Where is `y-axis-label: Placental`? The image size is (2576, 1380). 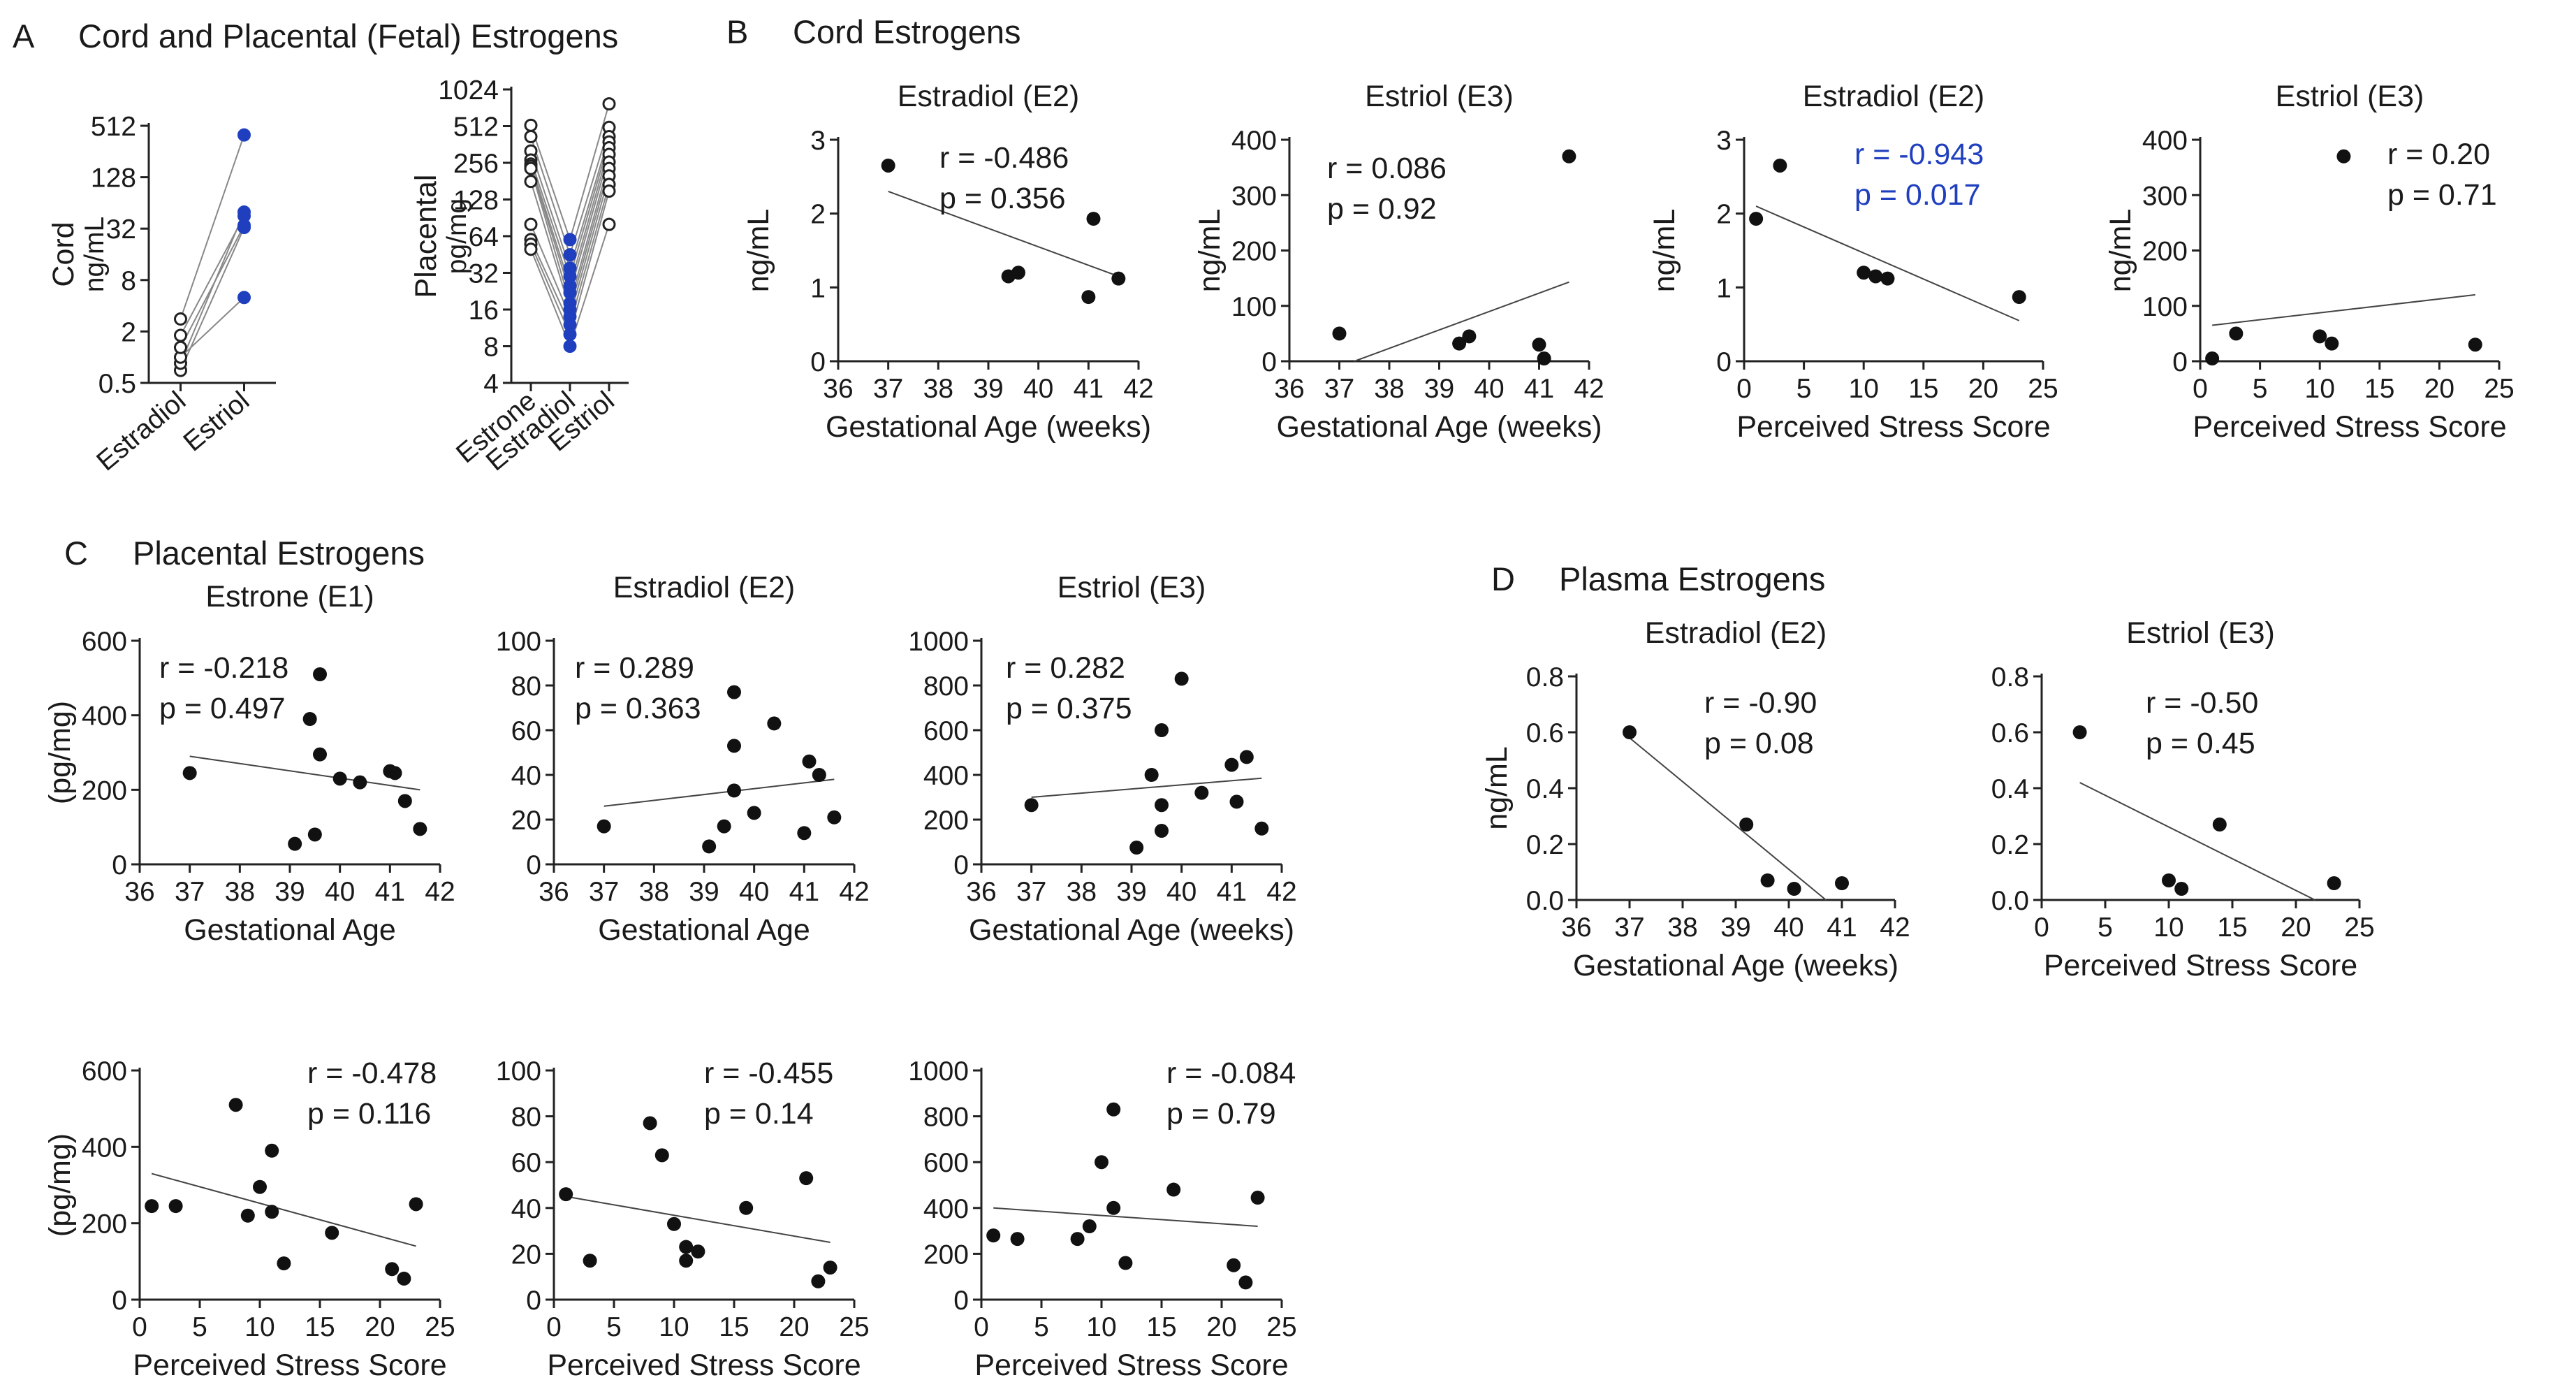 y-axis-label: Placental is located at coordinates (426, 236).